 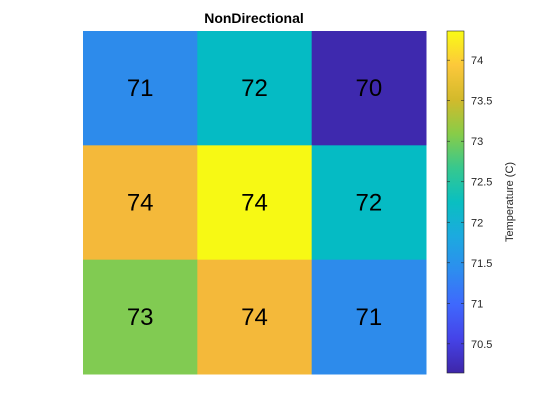 I want to click on colorbar-label: Temperature (C), so click(x=510, y=202).